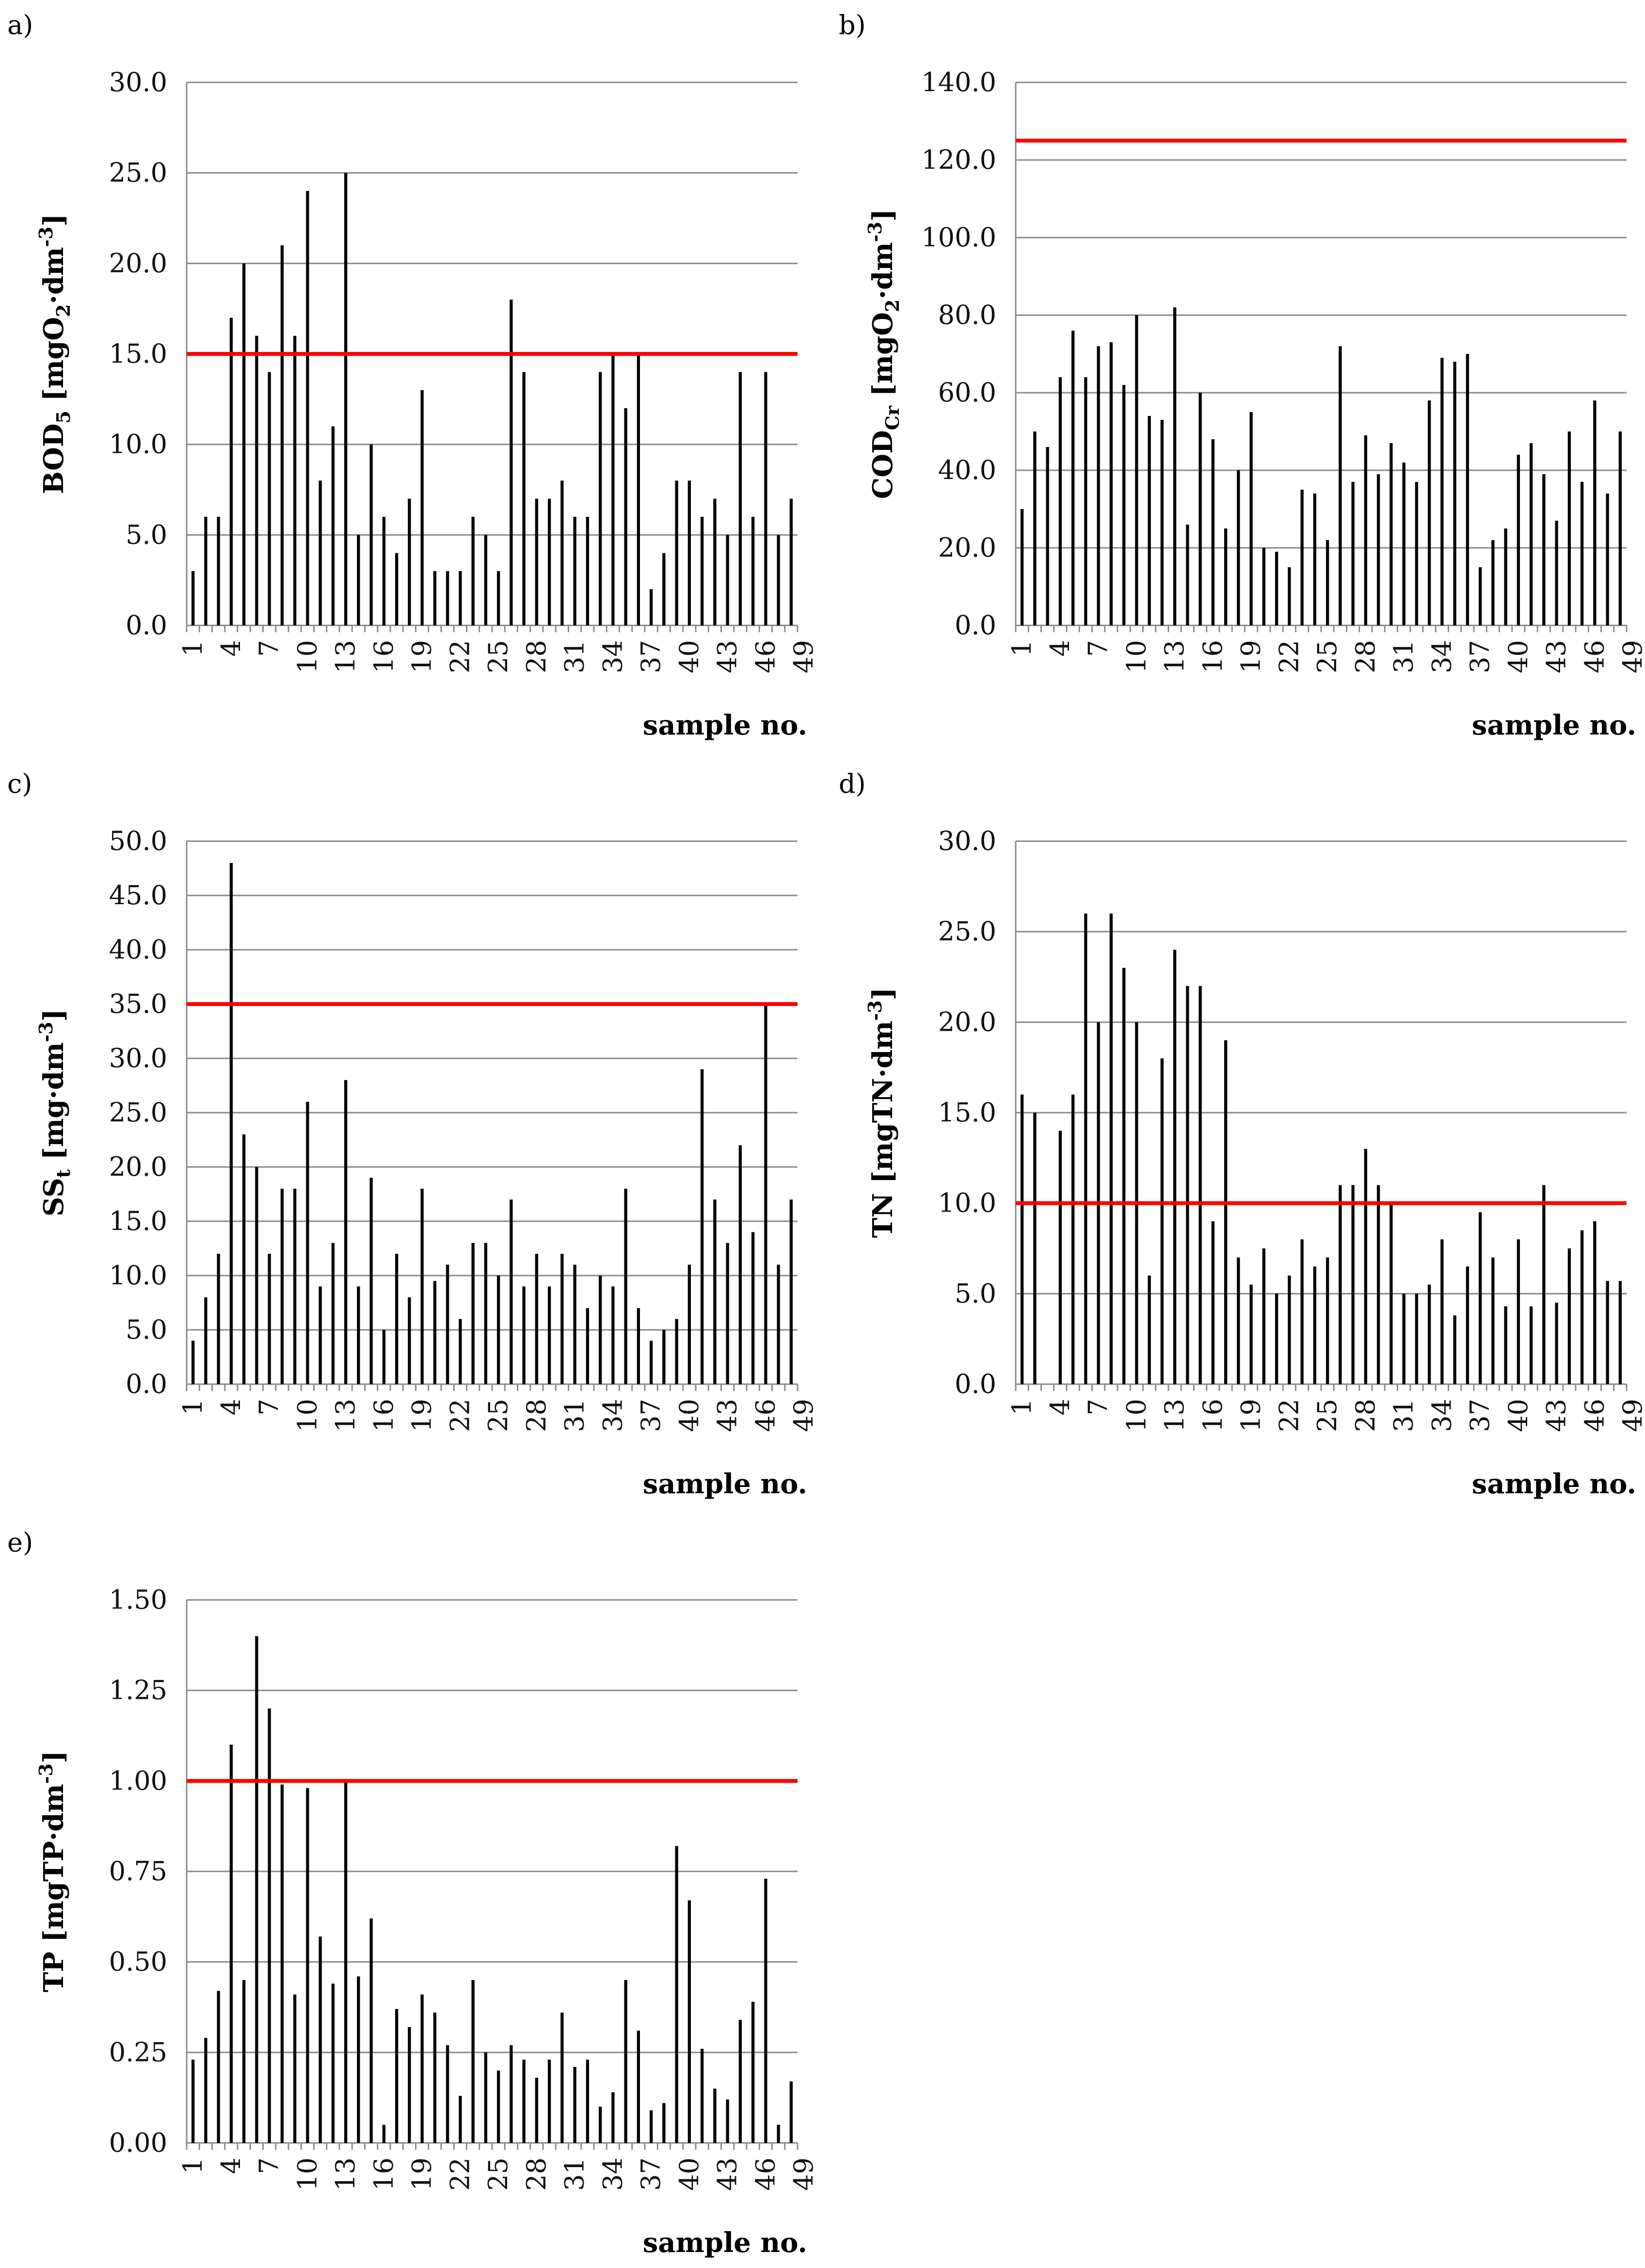 Image resolution: width=1645 pixels, height=2268 pixels. I want to click on y-tick-label: 0.00, so click(138, 2142).